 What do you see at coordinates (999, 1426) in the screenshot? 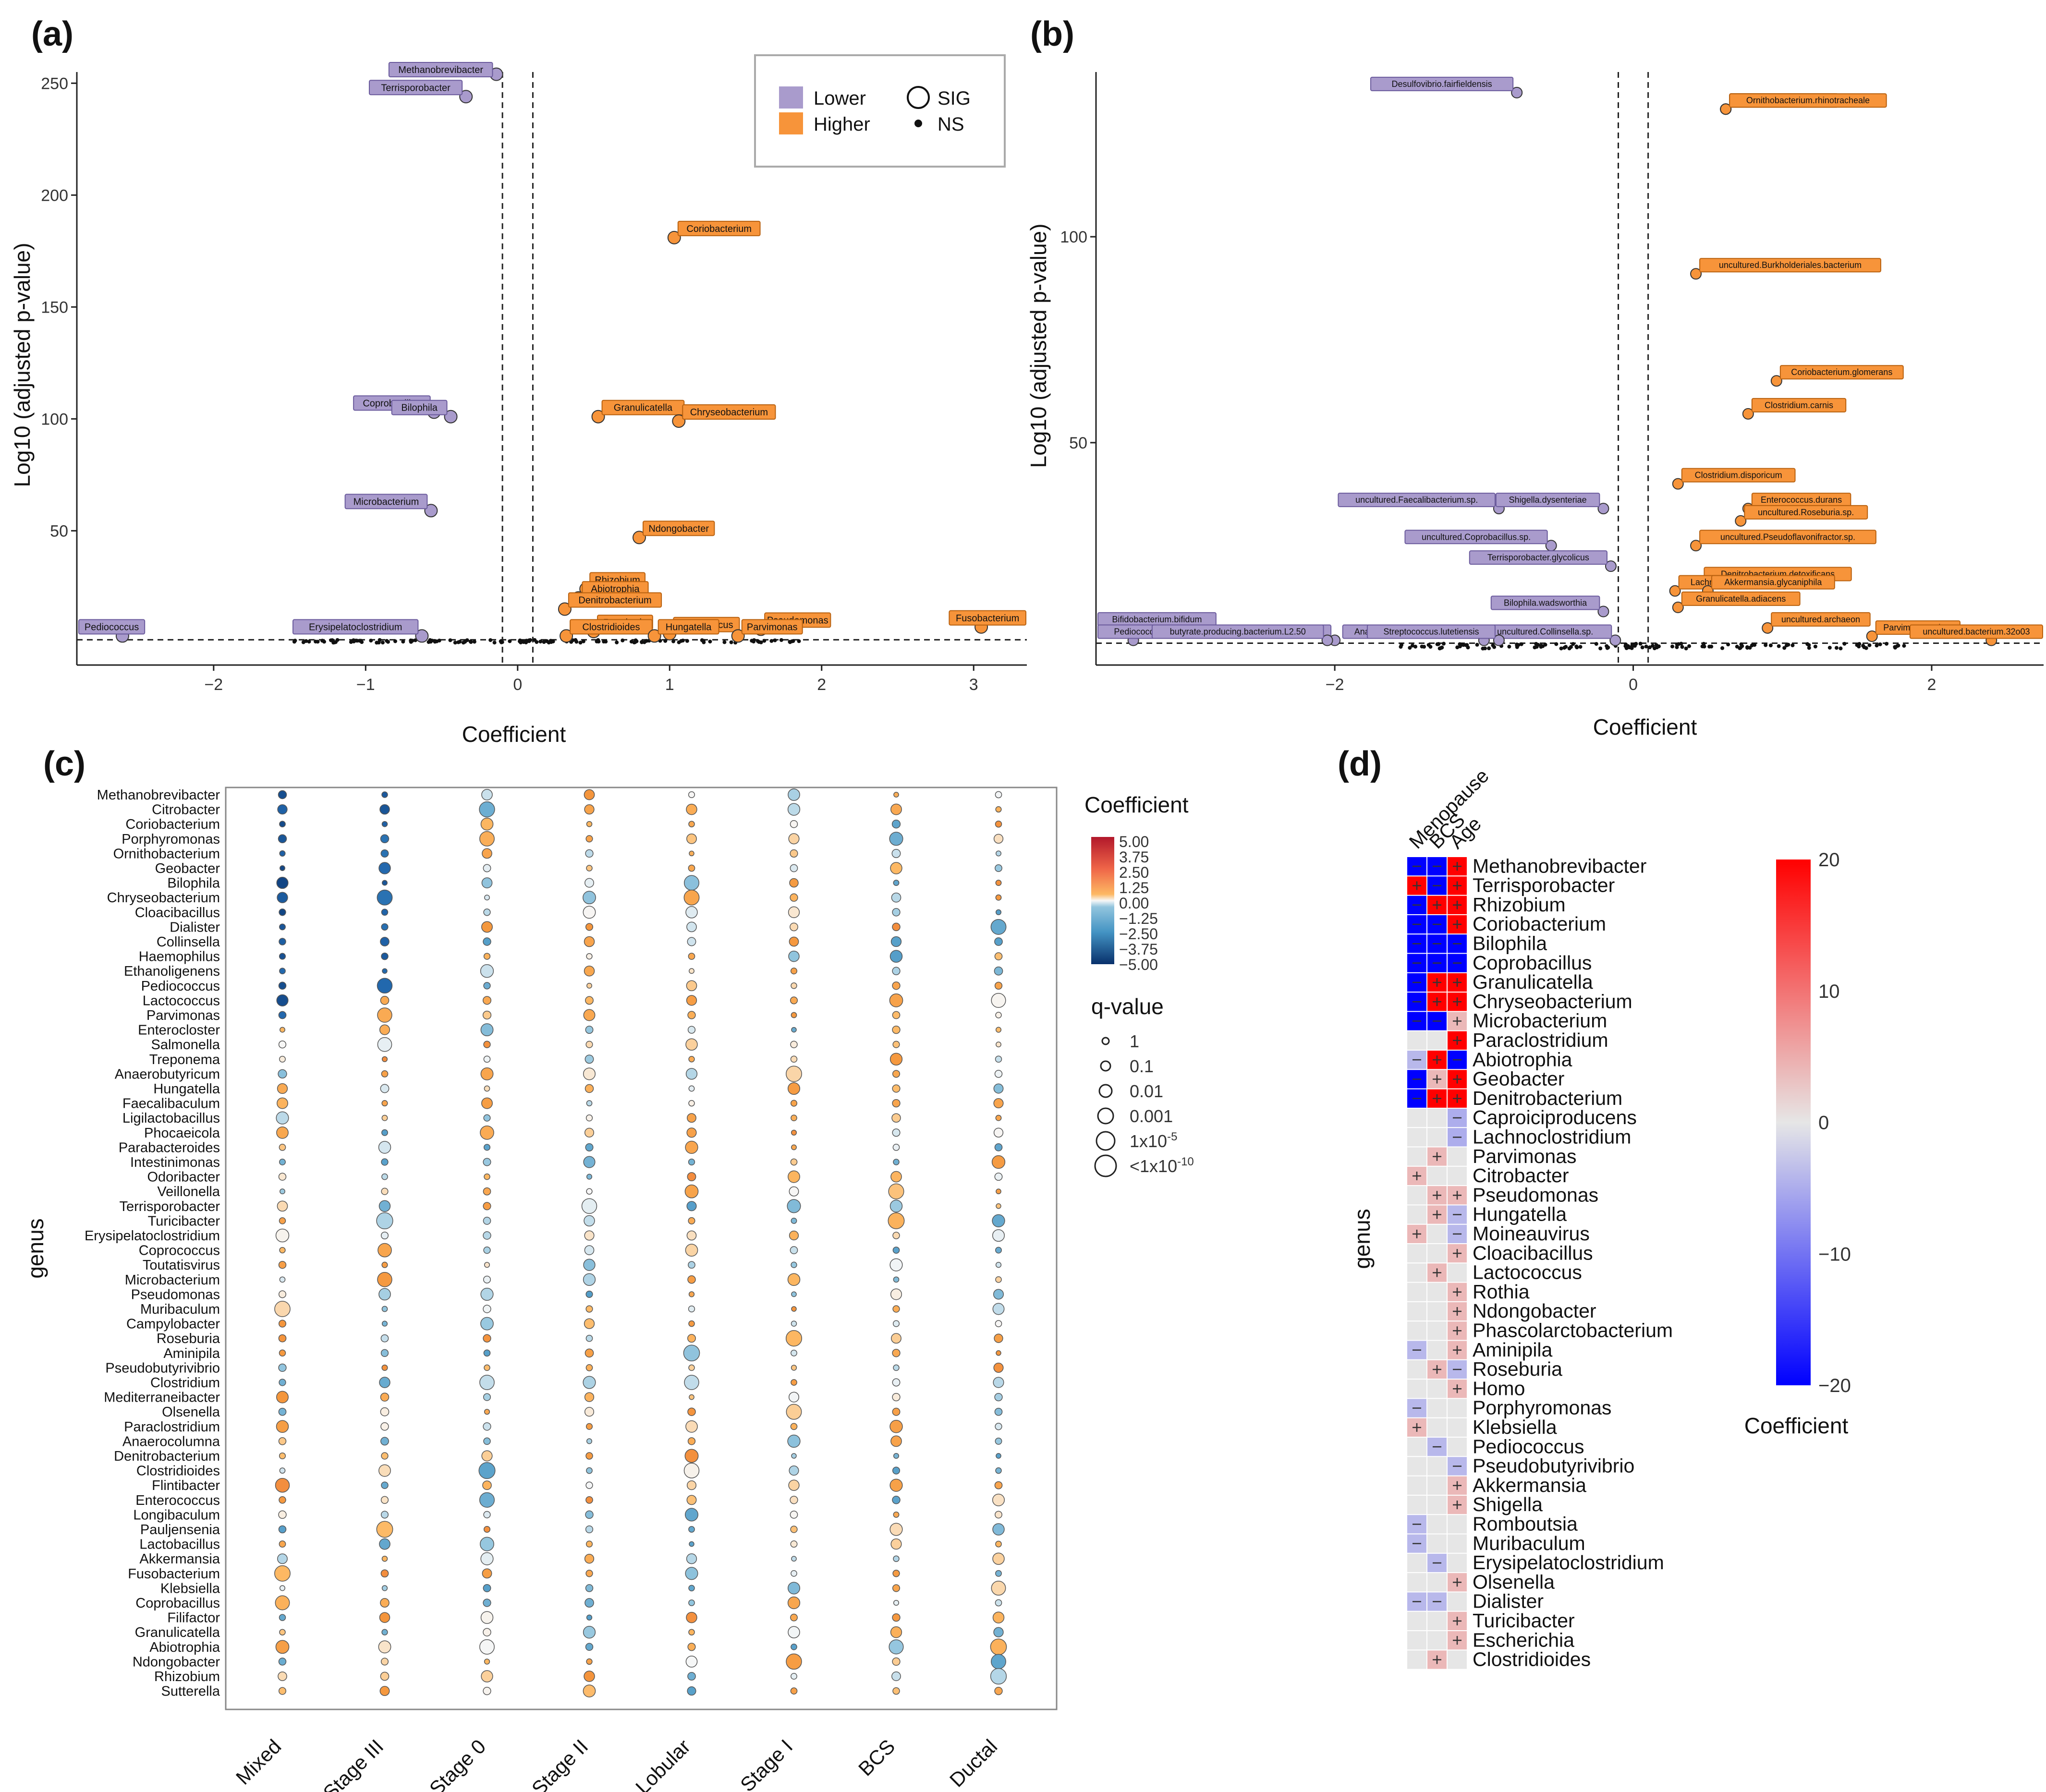
I see `c-bubble-paraclostridium-ductal` at bounding box center [999, 1426].